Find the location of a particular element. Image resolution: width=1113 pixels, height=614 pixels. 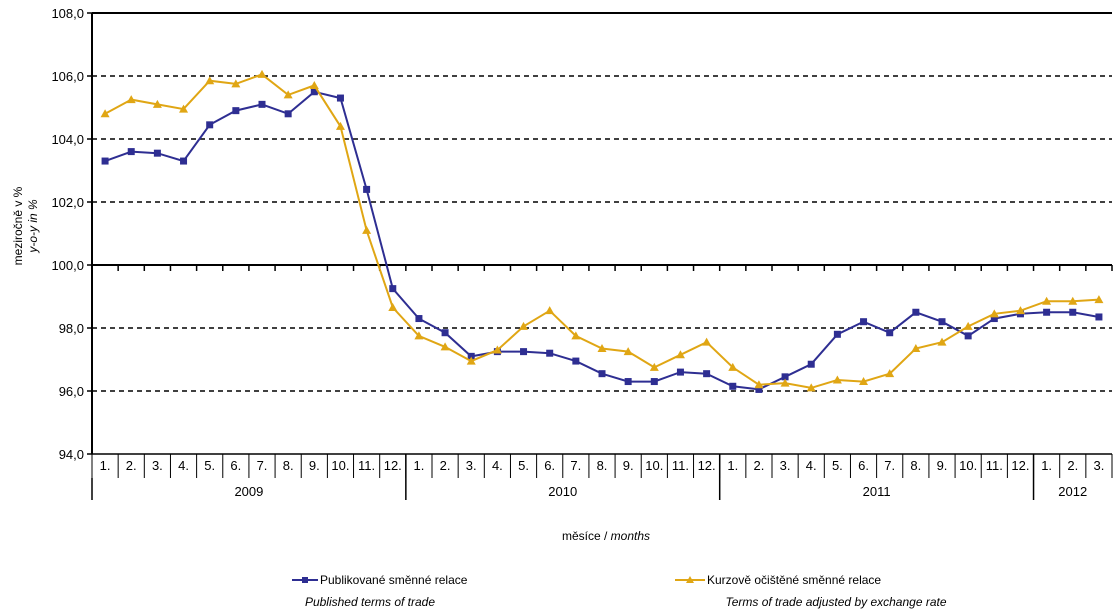

legend-marker-adjusted is located at coordinates (690, 579).